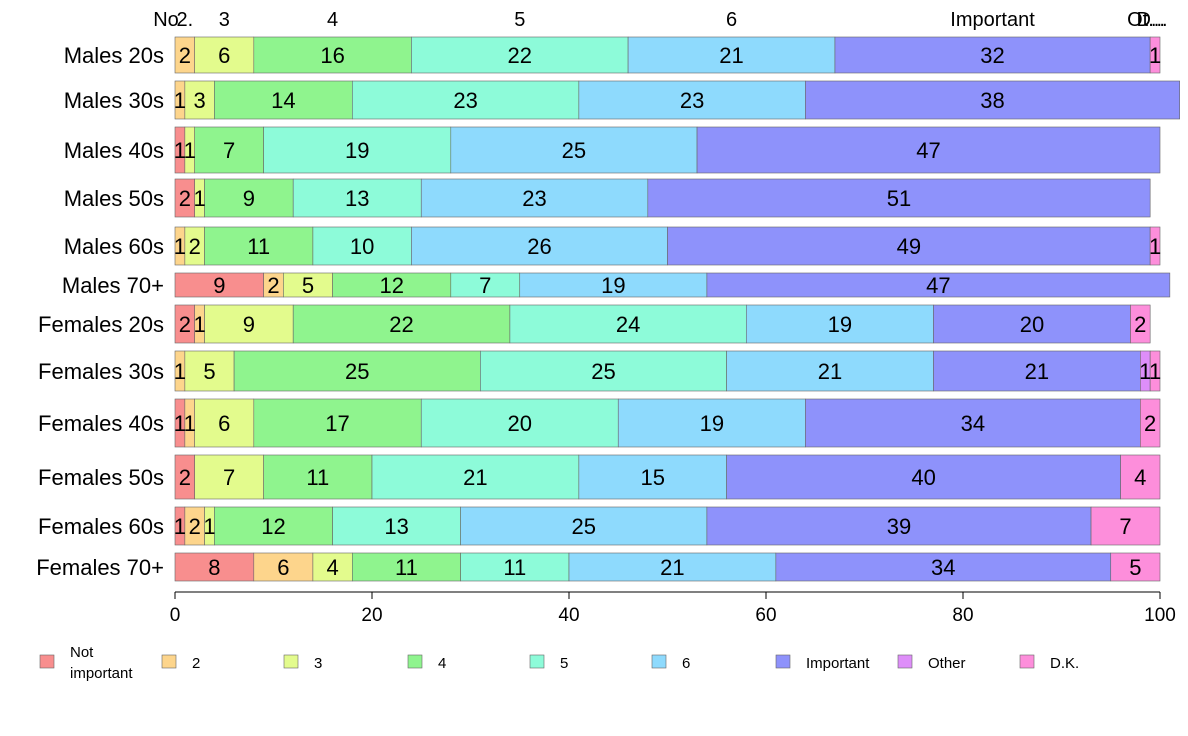 This screenshot has height=736, width=1188. Describe the element at coordinates (318, 663) in the screenshot. I see `legend-label: 3` at that location.